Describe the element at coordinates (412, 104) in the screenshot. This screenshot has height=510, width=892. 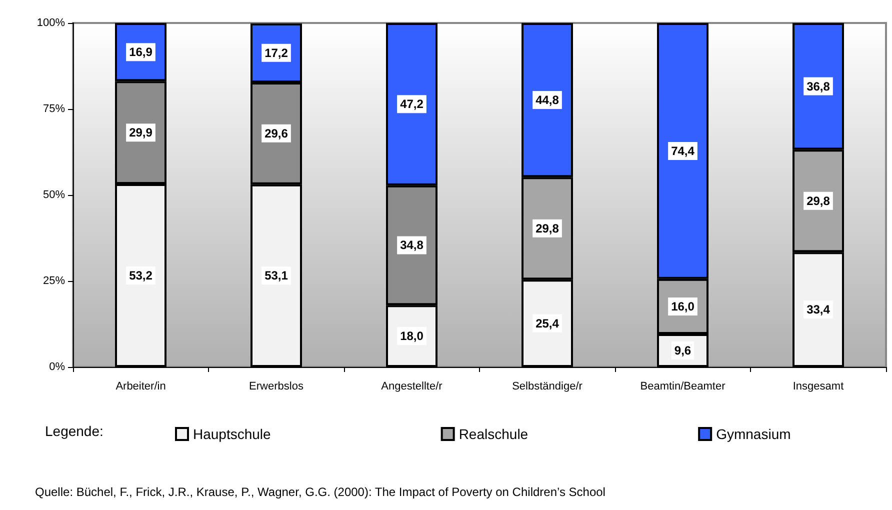
I see `data-label: 47,2` at that location.